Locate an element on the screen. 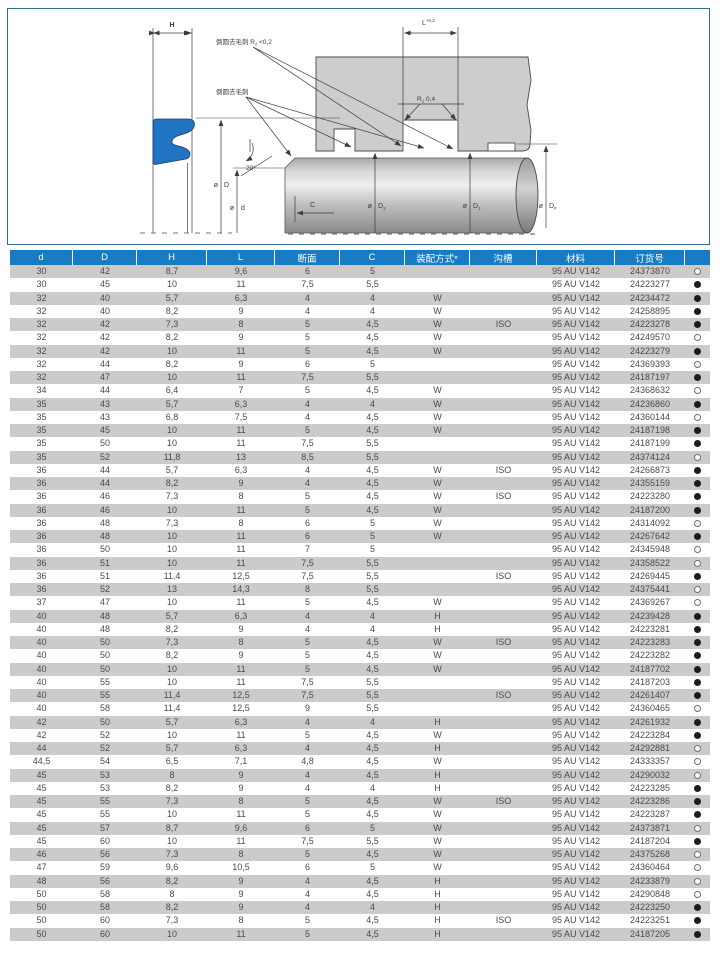 The width and height of the screenshot is (720, 960). col-D: 40 is located at coordinates (105, 311).